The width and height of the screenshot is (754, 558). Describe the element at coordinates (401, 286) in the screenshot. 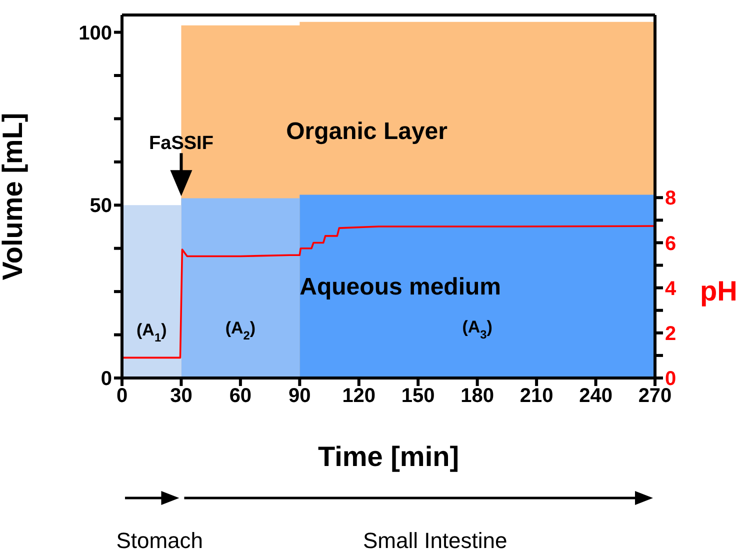

I see `annotation: Aqueous medium` at that location.